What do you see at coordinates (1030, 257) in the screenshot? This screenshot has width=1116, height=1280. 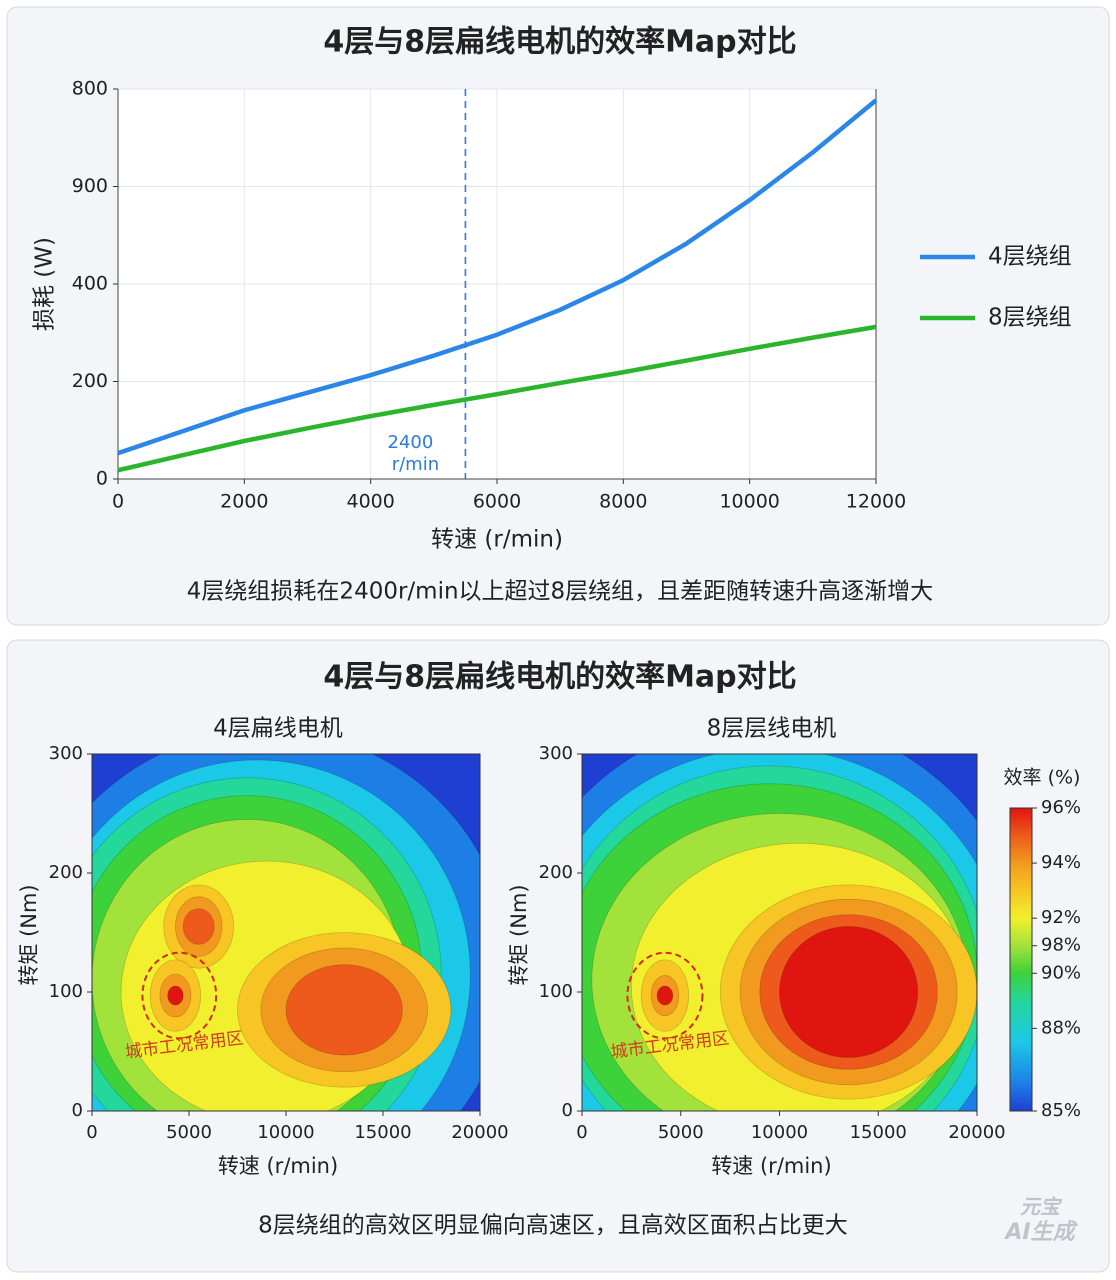 I see `legend-label: 4层绕组` at bounding box center [1030, 257].